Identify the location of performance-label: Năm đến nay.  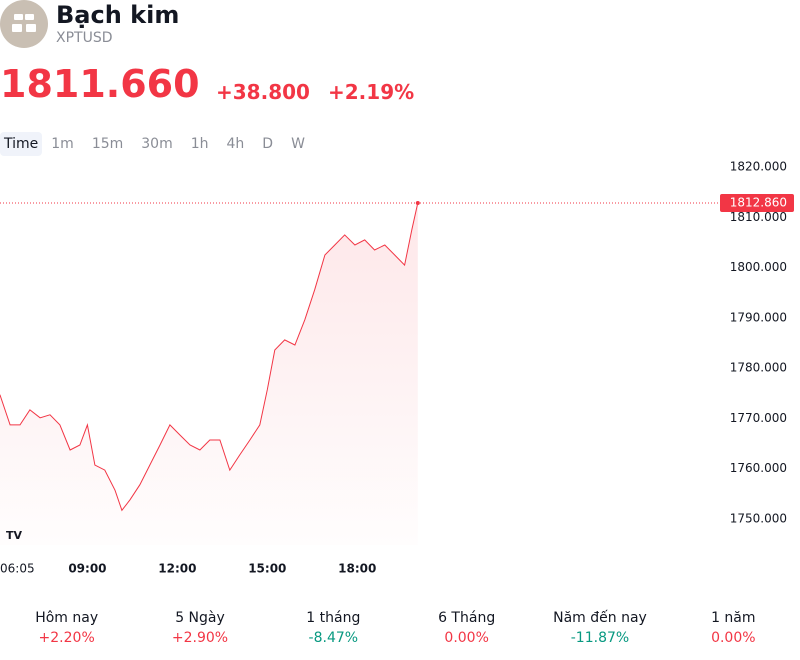
(600, 618).